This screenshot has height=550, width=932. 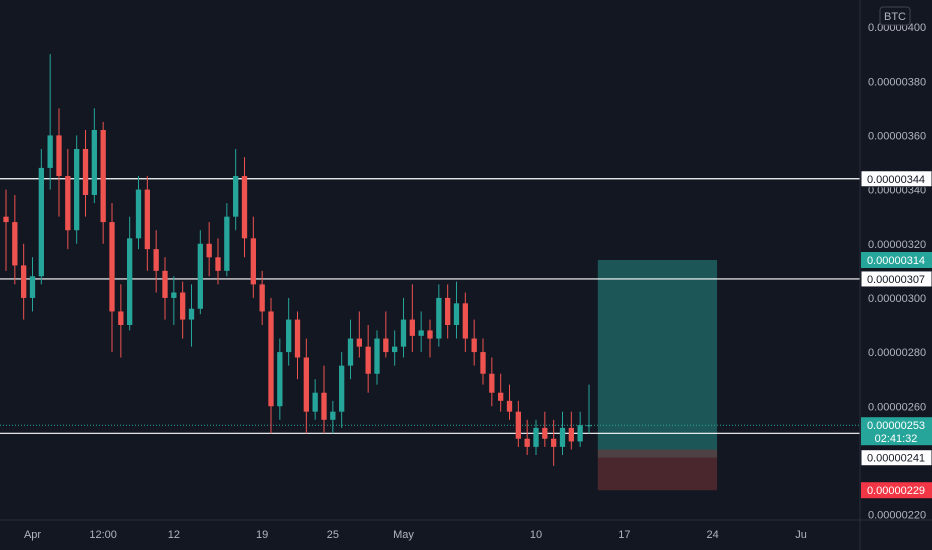 I want to click on stop-price-badge-text: 0.00000229, so click(x=896, y=491).